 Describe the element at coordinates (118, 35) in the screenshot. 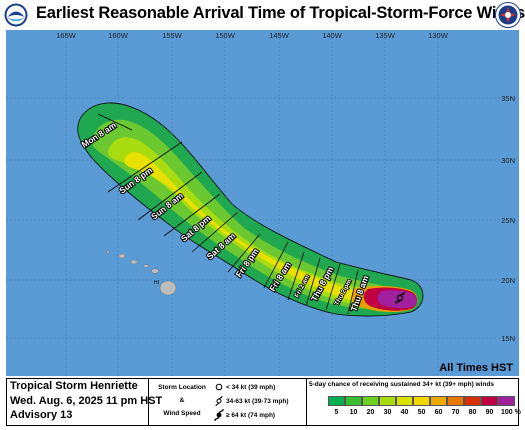

I see `lon-label: 160W` at that location.